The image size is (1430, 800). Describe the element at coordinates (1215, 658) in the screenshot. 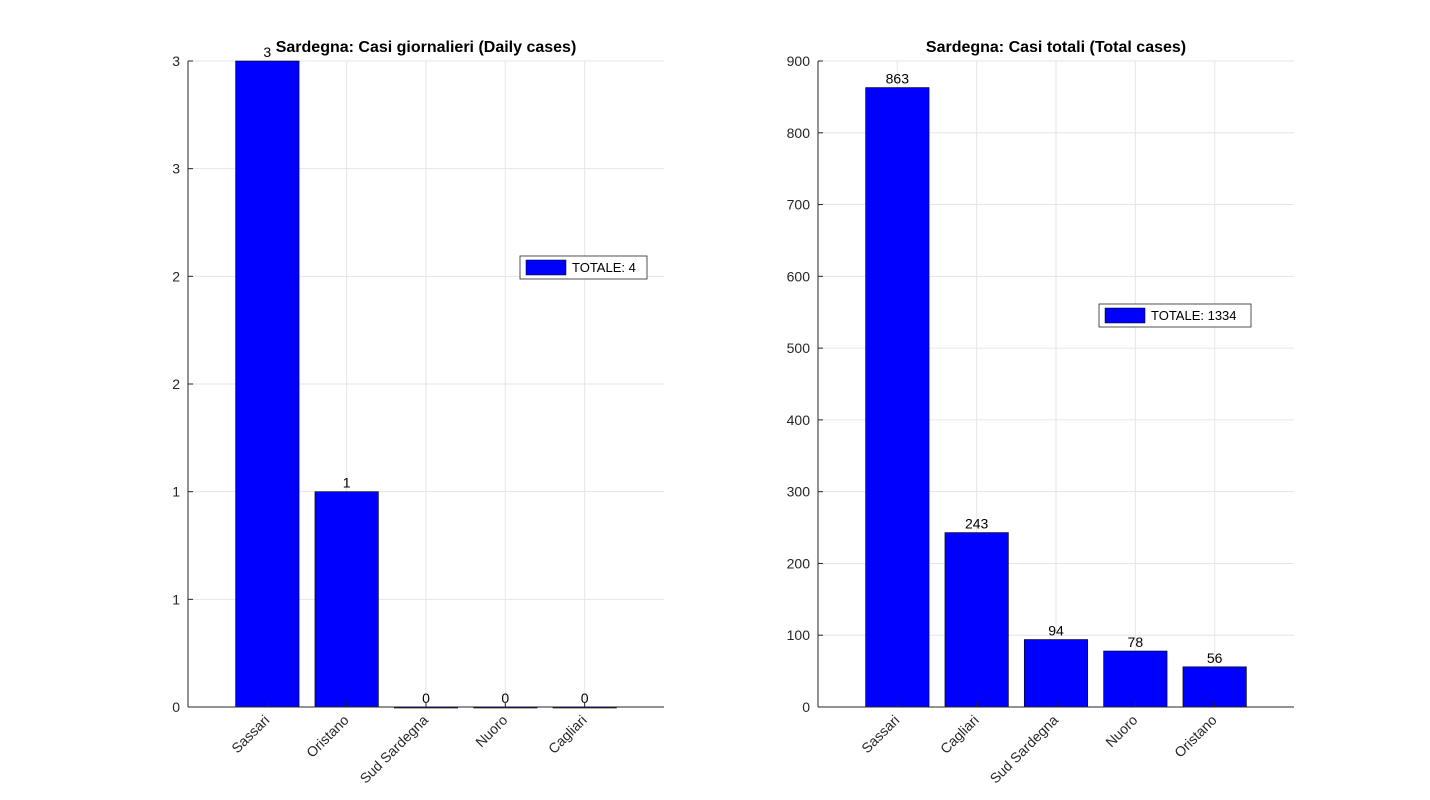

I see `data-label: 56` at that location.